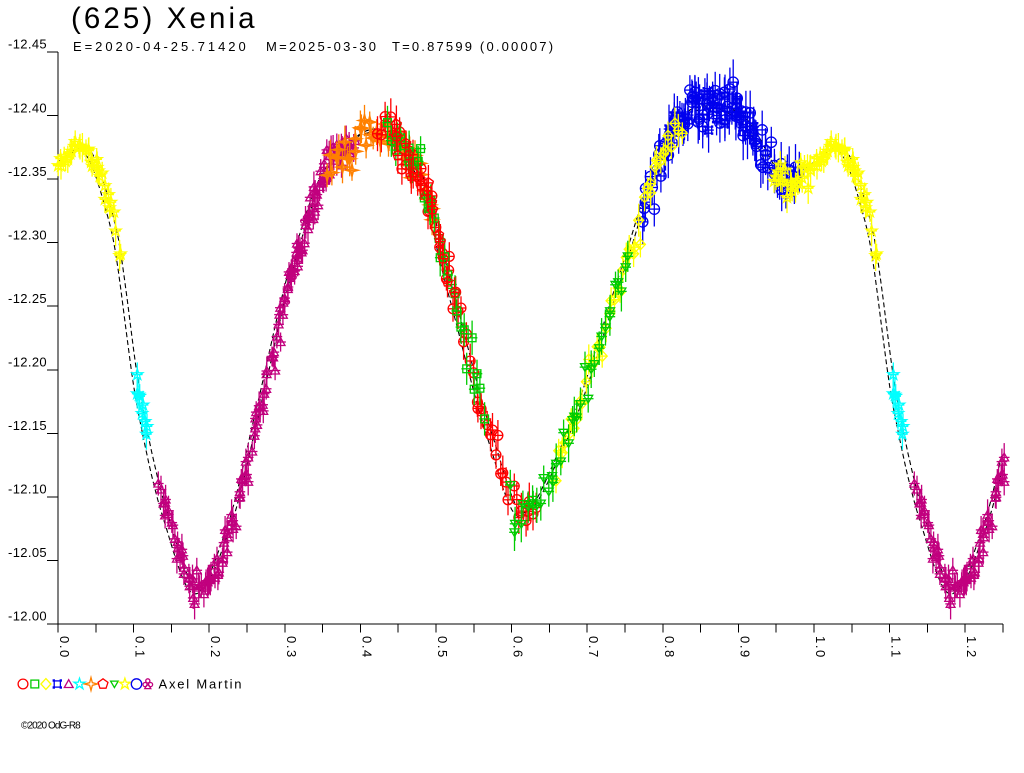  I want to click on svg-text: 0.3, so click(291, 647).